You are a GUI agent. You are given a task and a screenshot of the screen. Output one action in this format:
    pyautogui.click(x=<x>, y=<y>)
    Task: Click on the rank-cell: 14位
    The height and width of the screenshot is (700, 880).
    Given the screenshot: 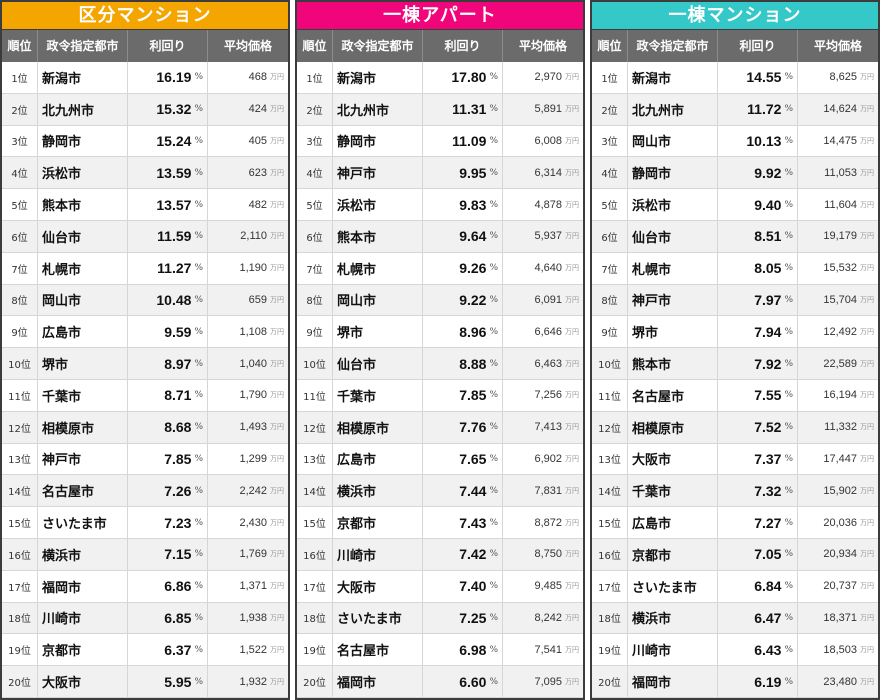 What is the action you would take?
    pyautogui.click(x=610, y=491)
    